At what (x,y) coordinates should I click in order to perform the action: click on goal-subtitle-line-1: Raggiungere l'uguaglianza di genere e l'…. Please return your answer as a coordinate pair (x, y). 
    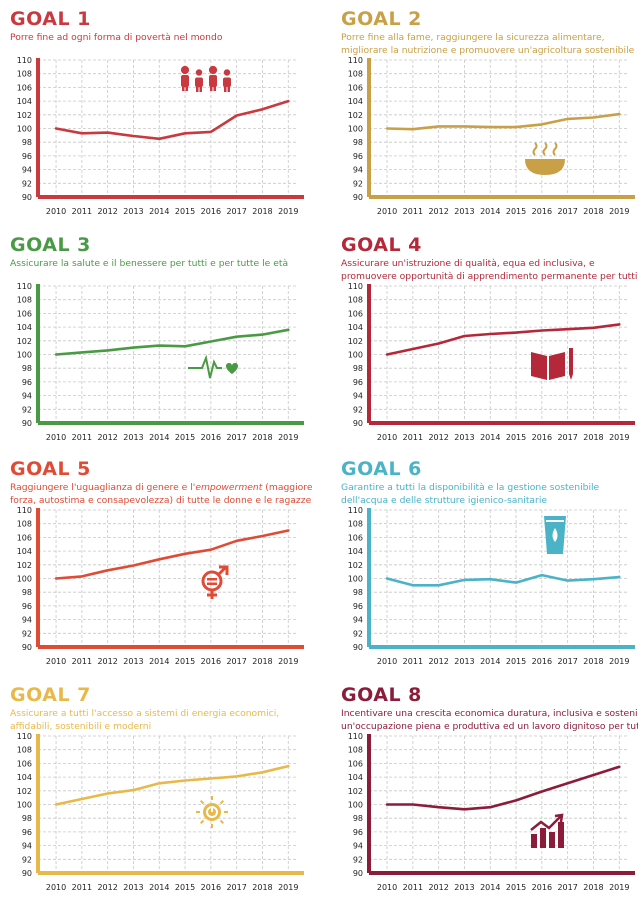
    Looking at the image, I should click on (161, 488).